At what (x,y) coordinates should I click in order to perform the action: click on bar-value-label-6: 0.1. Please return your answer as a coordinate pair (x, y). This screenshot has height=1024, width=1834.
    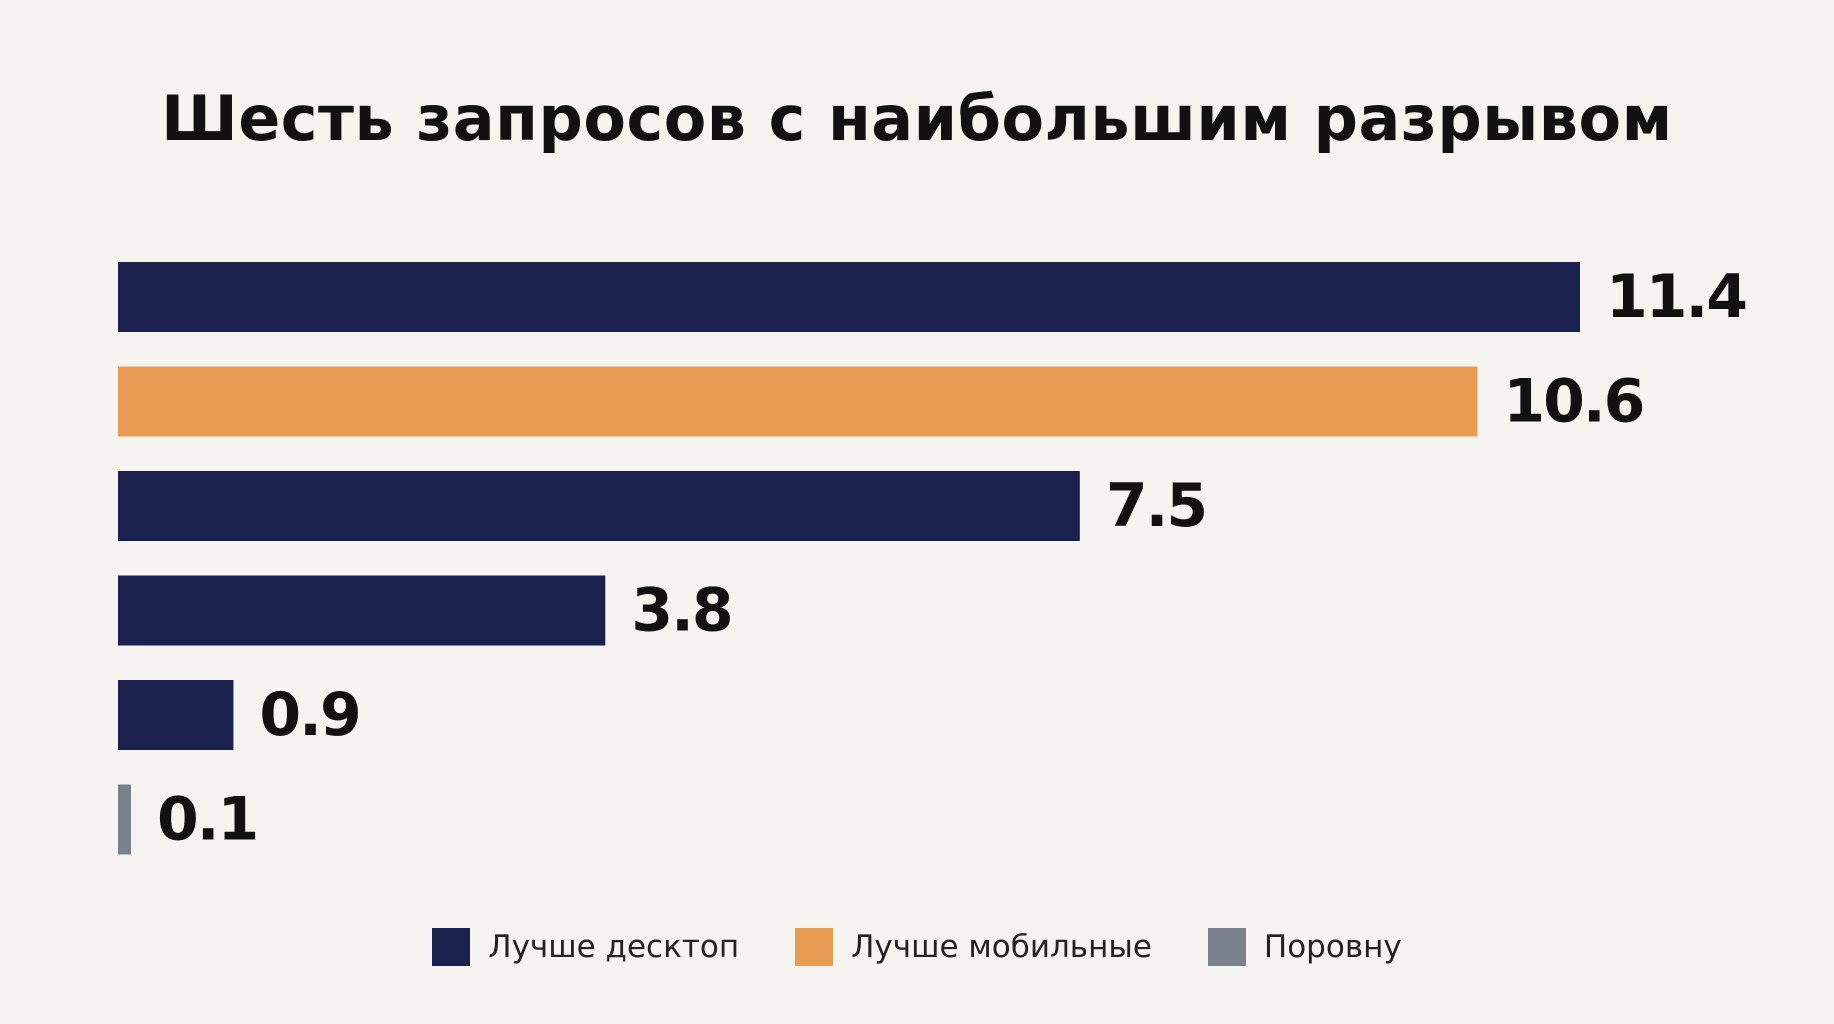
    Looking at the image, I should click on (207, 820).